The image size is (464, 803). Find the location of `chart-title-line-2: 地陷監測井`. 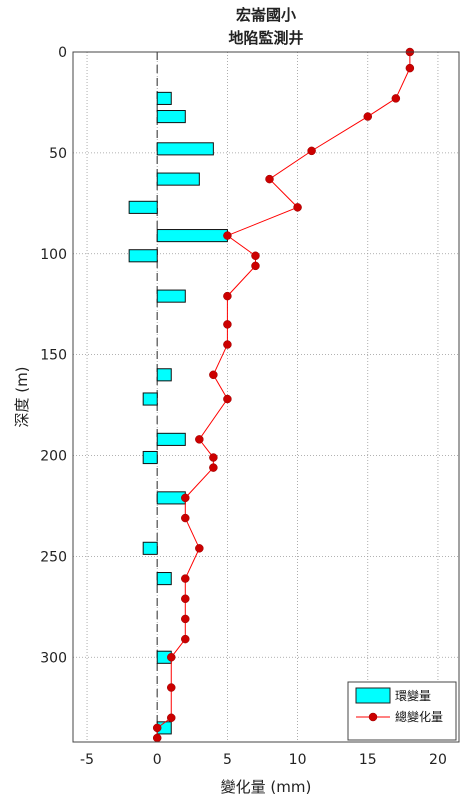

chart-title-line-2: 地陷監測井 is located at coordinates (265, 38).